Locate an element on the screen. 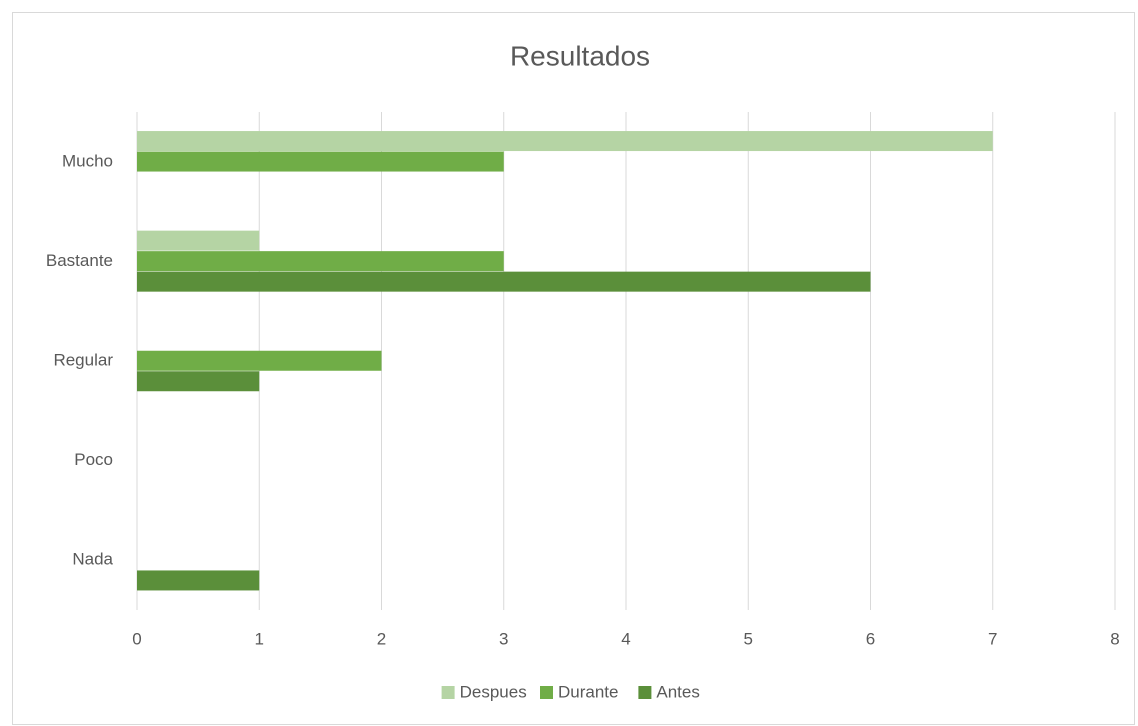 Image resolution: width=1138 pixels, height=726 pixels. y-tick-label: Bastante is located at coordinates (79, 260).